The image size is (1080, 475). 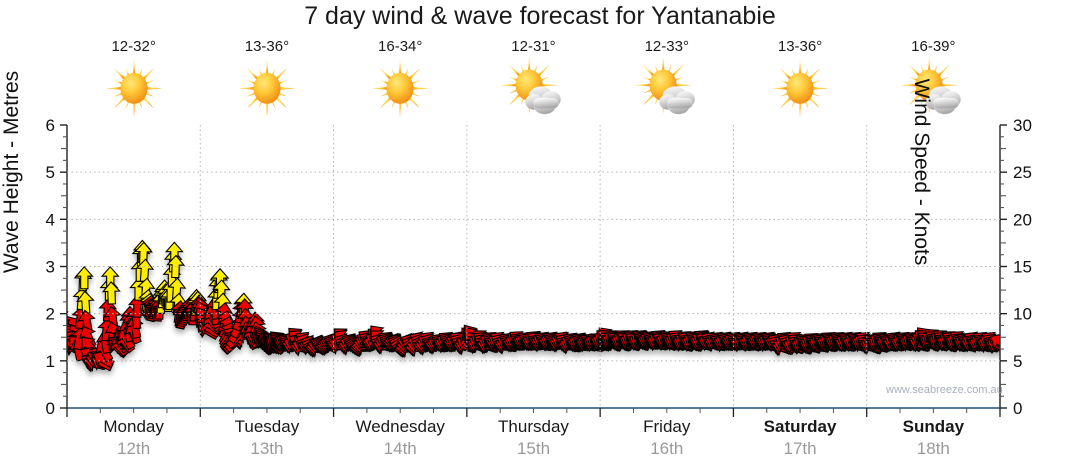 I want to click on temp-range: 16-39°, so click(x=933, y=46).